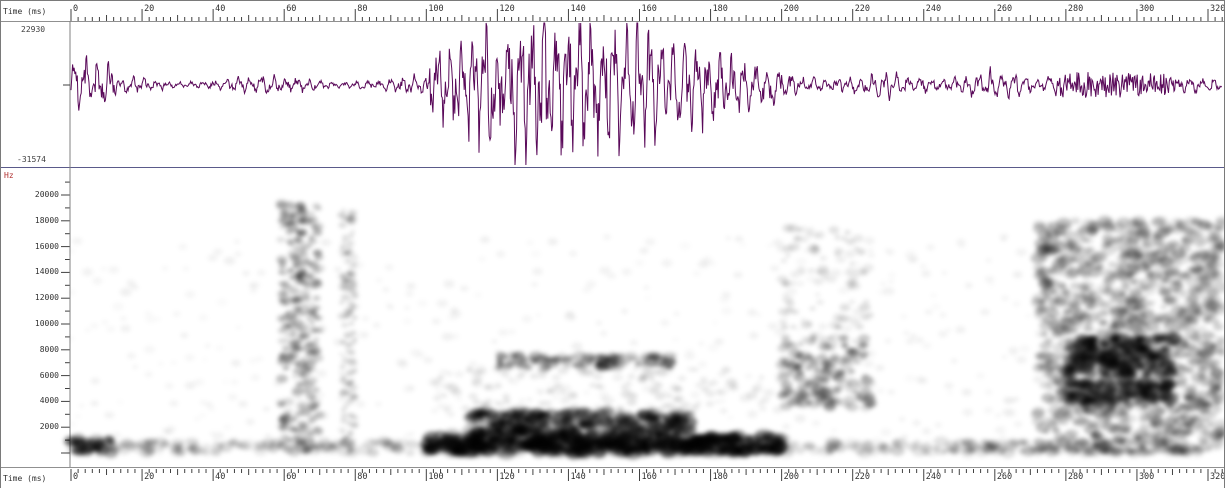 This screenshot has width=1225, height=488. What do you see at coordinates (46, 220) in the screenshot?
I see `frequency-tick-label: 18000` at bounding box center [46, 220].